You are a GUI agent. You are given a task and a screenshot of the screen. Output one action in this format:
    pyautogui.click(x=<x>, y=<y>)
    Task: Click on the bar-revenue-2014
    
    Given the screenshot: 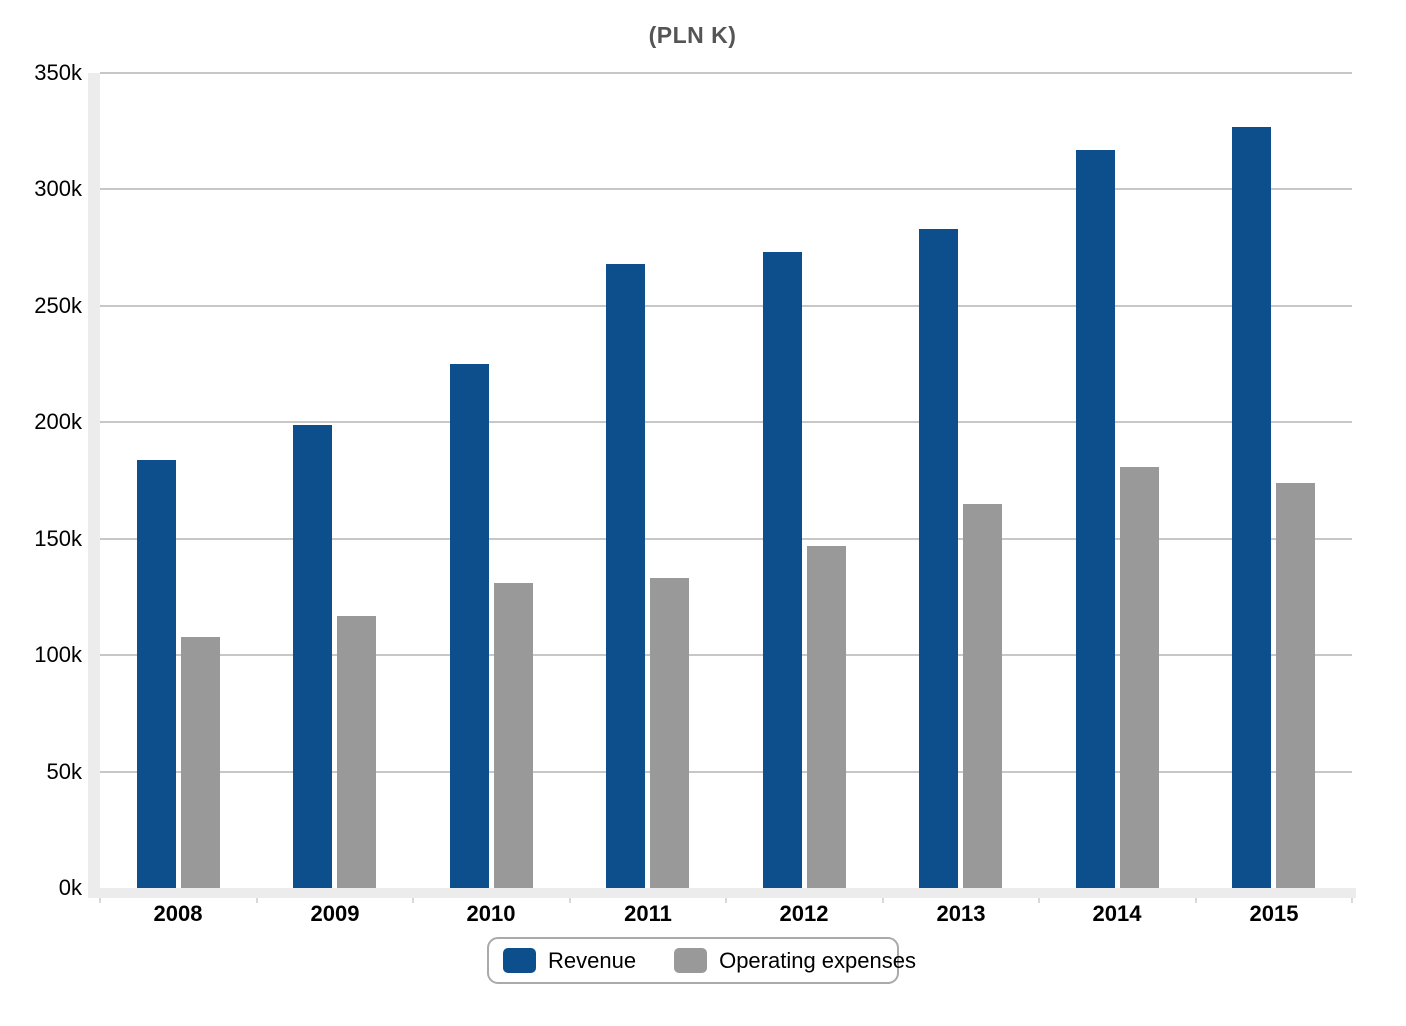 What is the action you would take?
    pyautogui.click(x=1095, y=519)
    